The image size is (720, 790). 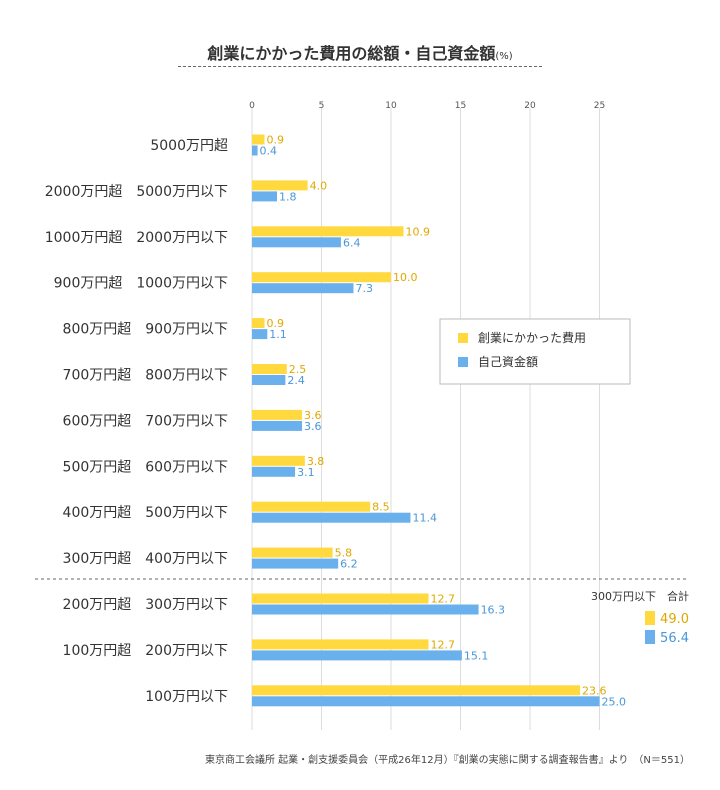 What do you see at coordinates (424, 518) in the screenshot?
I see `data-label: 11.4` at bounding box center [424, 518].